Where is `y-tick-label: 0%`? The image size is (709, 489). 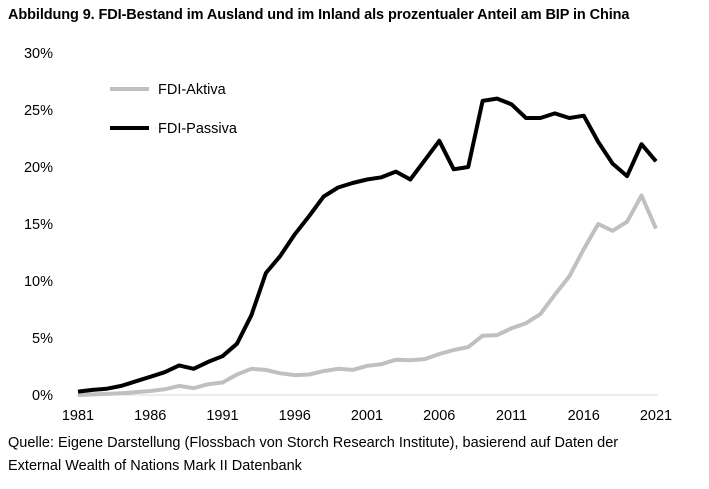
y-tick-label: 0% is located at coordinates (42, 396).